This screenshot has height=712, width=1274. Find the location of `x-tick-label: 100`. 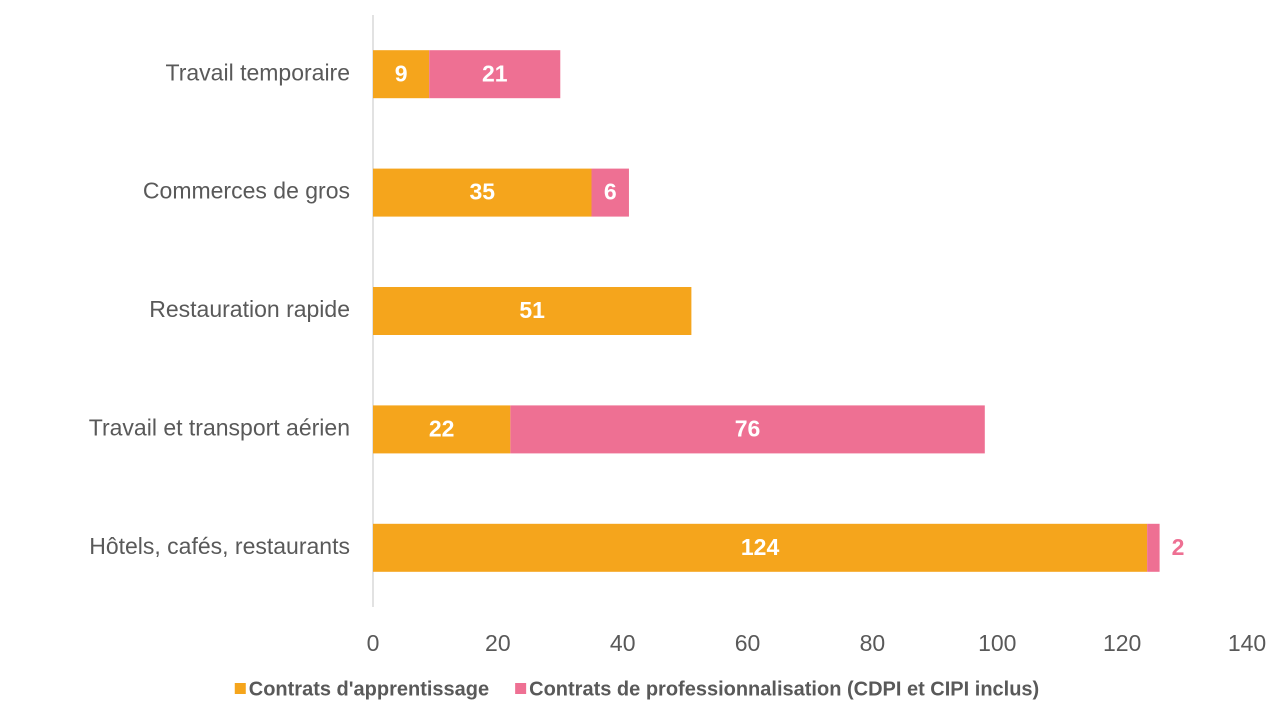

x-tick-label: 100 is located at coordinates (997, 643).